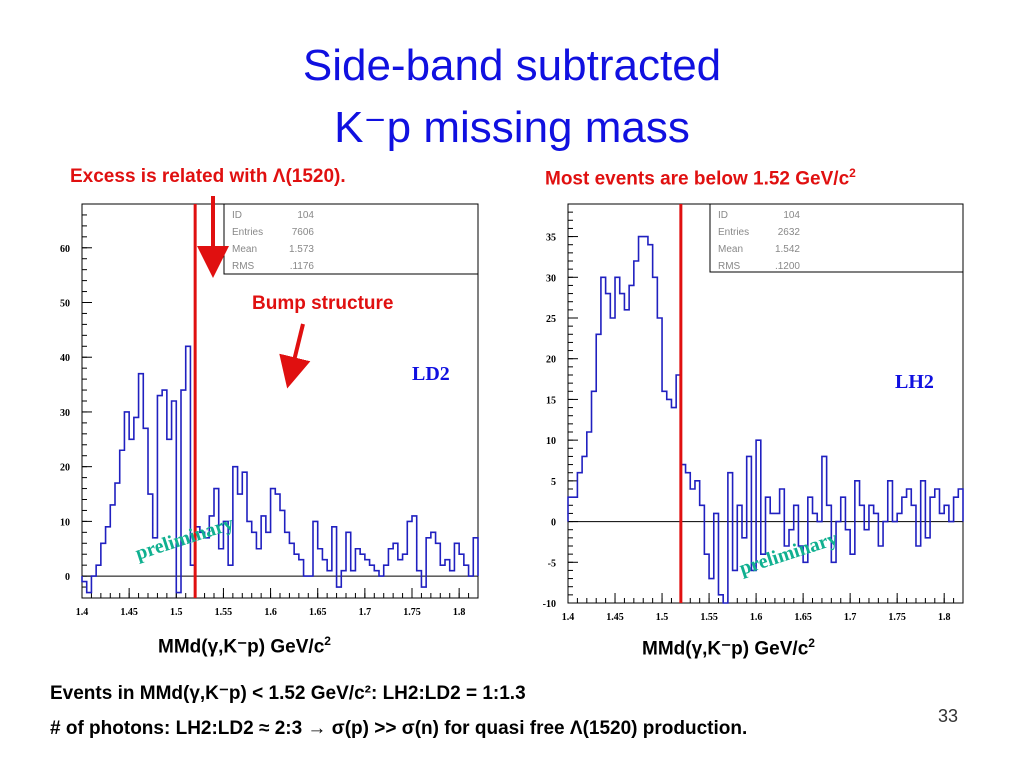 This screenshot has height=768, width=1024. What do you see at coordinates (243, 266) in the screenshot?
I see `stat-key: RMS` at bounding box center [243, 266].